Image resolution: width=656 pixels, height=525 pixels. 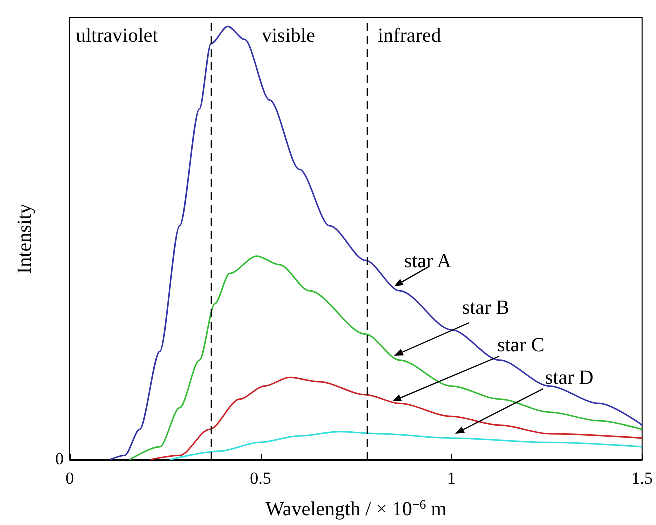 I want to click on y-axis-title: Intensity, so click(x=25, y=239).